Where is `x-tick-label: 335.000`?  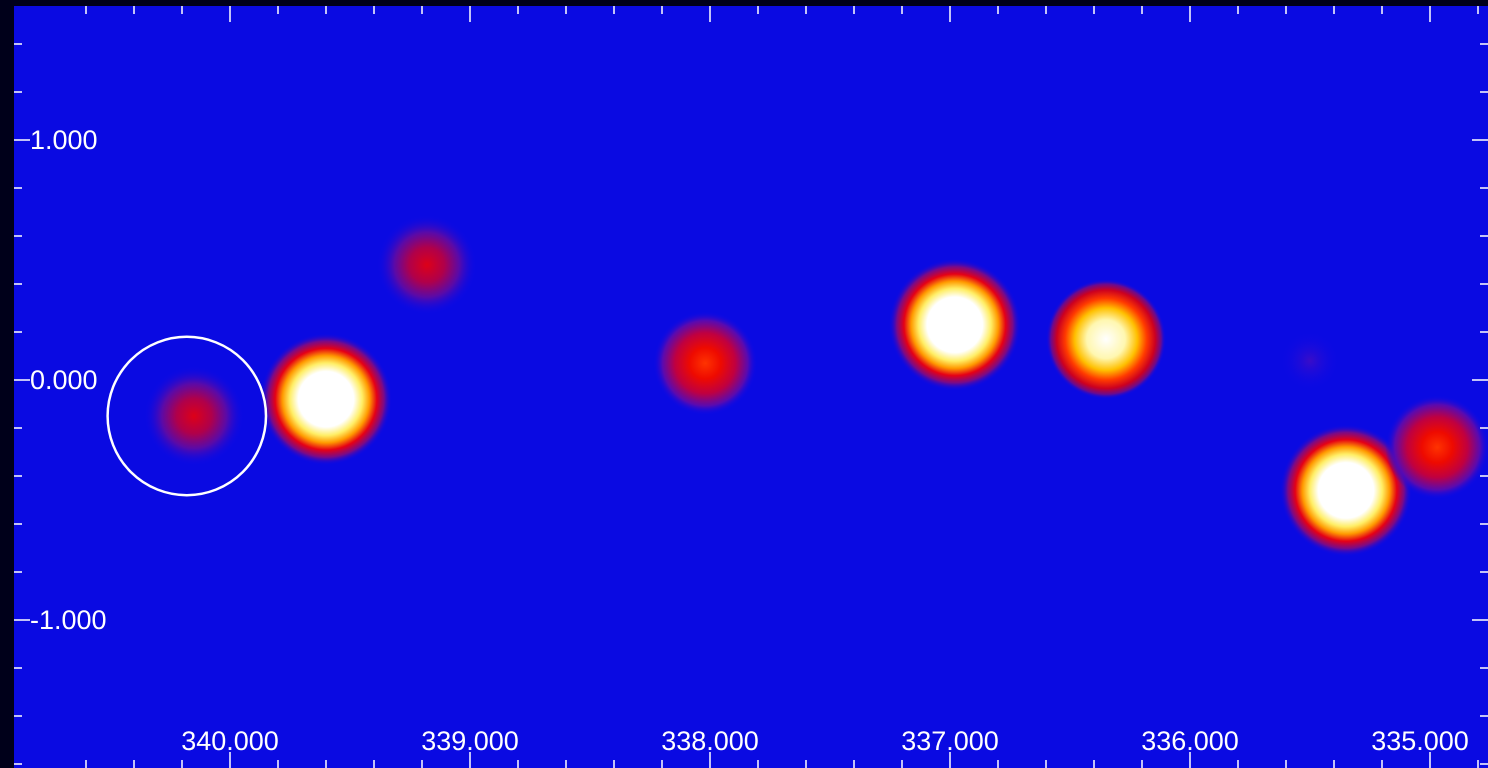
x-tick-label: 335.000 is located at coordinates (1420, 741).